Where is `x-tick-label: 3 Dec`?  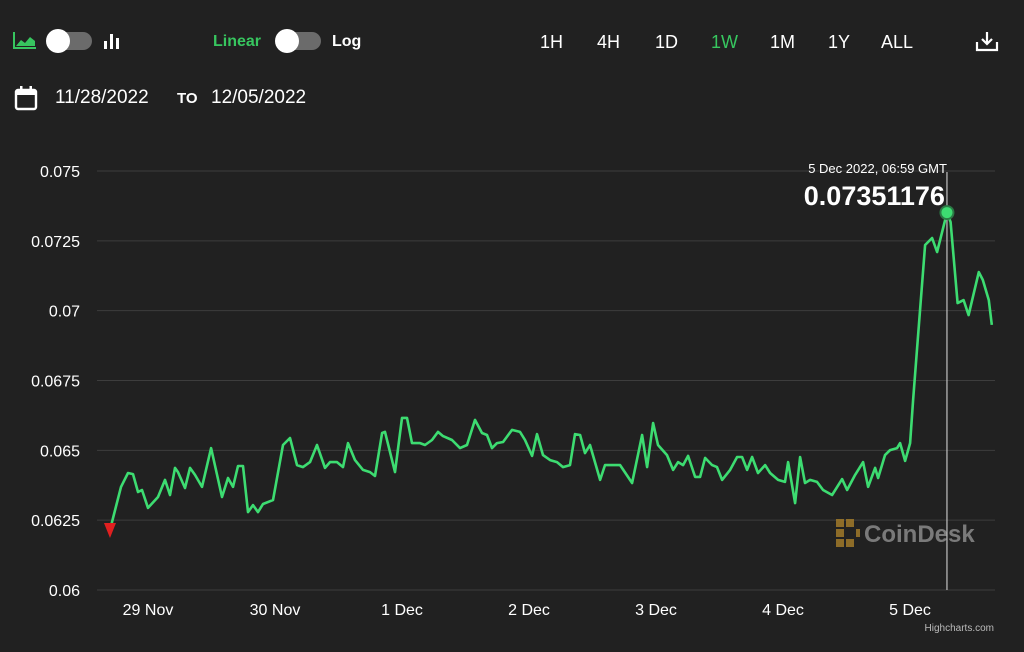
x-tick-label: 3 Dec is located at coordinates (656, 610).